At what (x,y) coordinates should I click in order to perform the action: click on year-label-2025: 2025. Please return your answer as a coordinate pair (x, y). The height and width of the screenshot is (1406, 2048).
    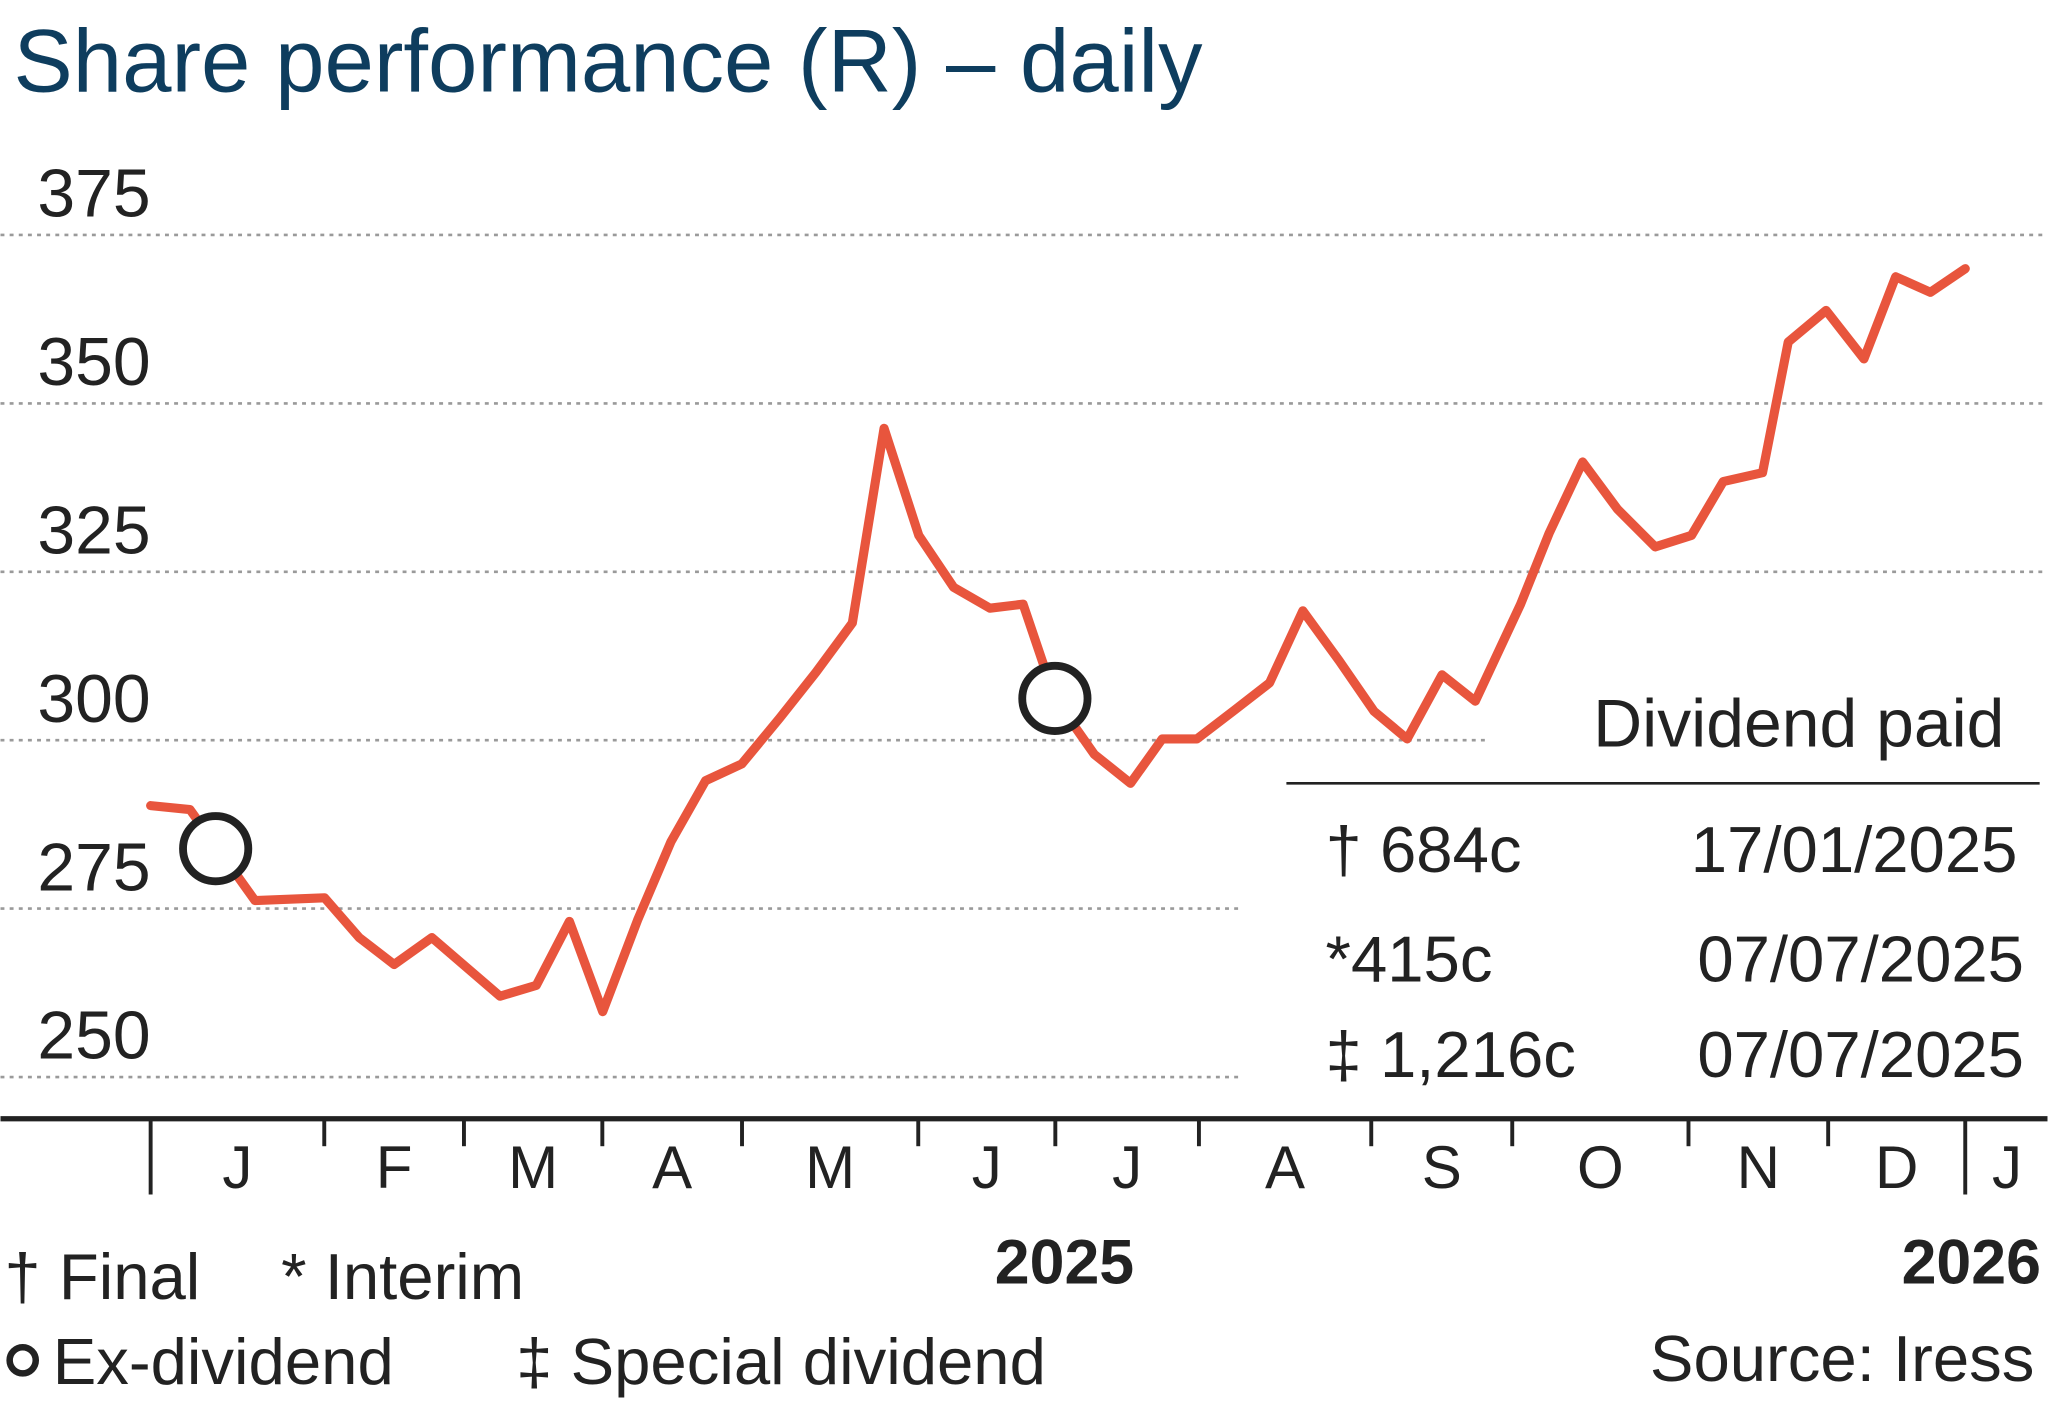
    Looking at the image, I should click on (1064, 1262).